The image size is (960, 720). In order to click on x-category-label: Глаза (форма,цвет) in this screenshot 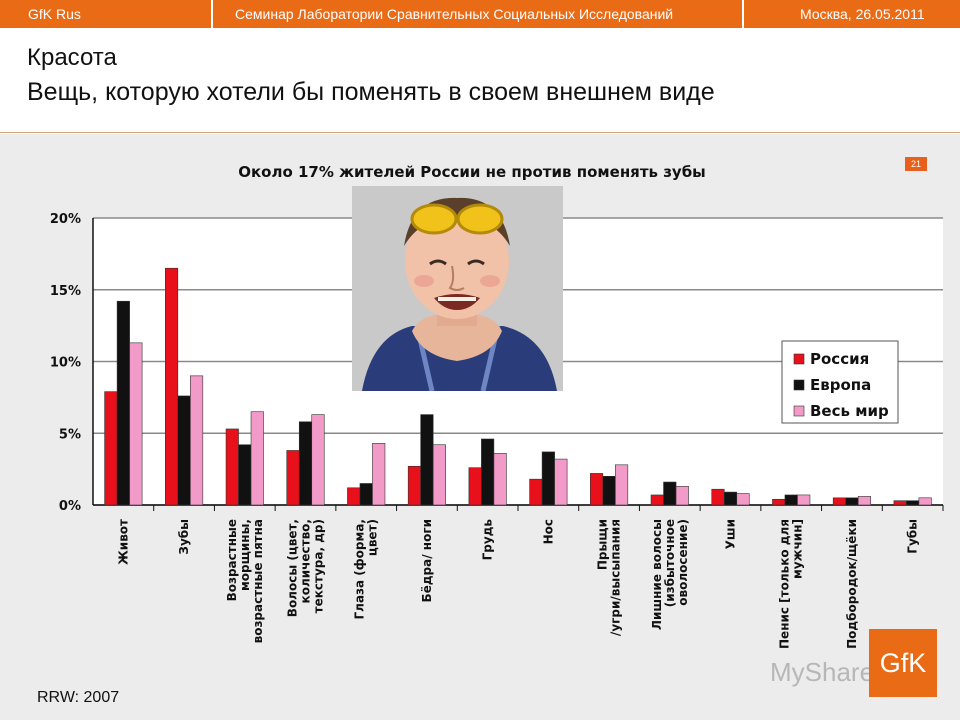, I will do `click(366, 569)`.